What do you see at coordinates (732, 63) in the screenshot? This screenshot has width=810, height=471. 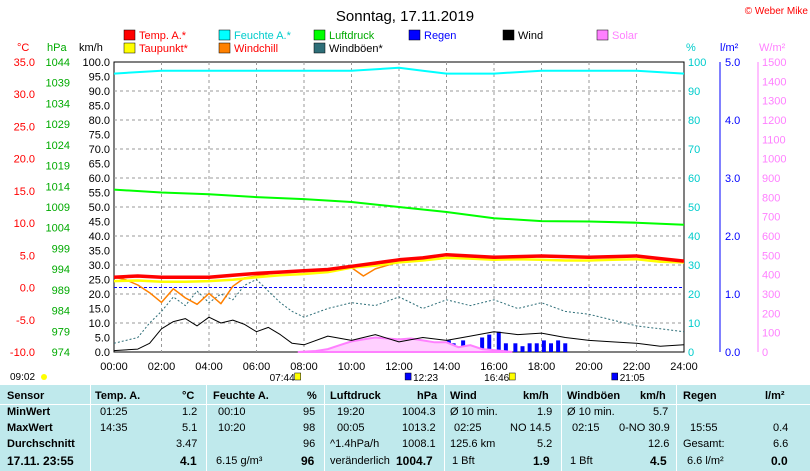 I see `tick-rain: 5.0` at bounding box center [732, 63].